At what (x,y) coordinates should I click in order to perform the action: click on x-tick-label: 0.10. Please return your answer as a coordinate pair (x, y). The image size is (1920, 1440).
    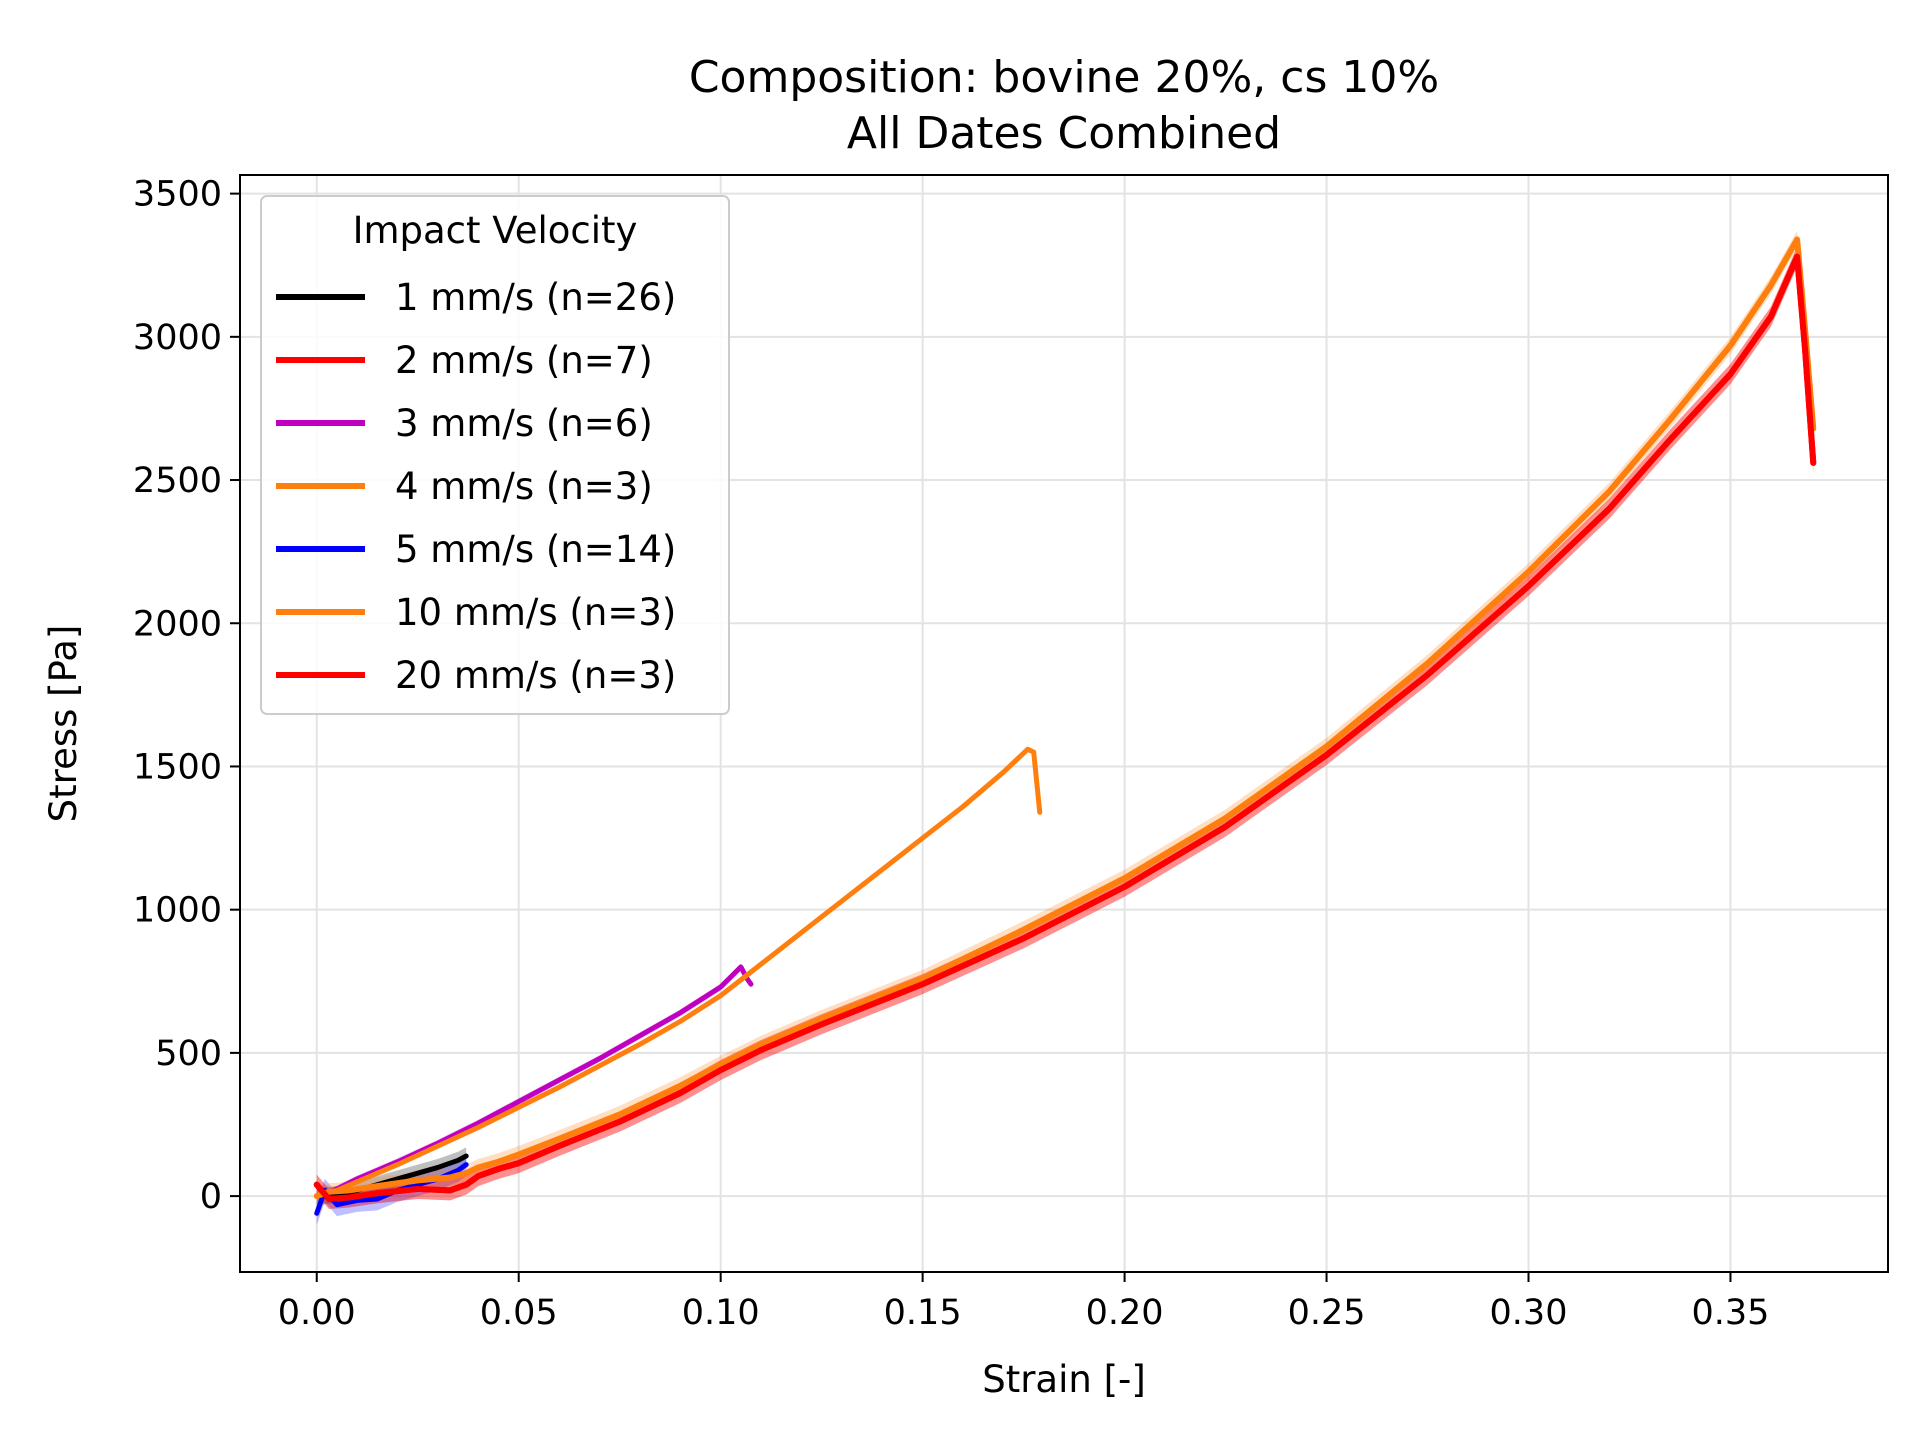
    Looking at the image, I should click on (721, 1313).